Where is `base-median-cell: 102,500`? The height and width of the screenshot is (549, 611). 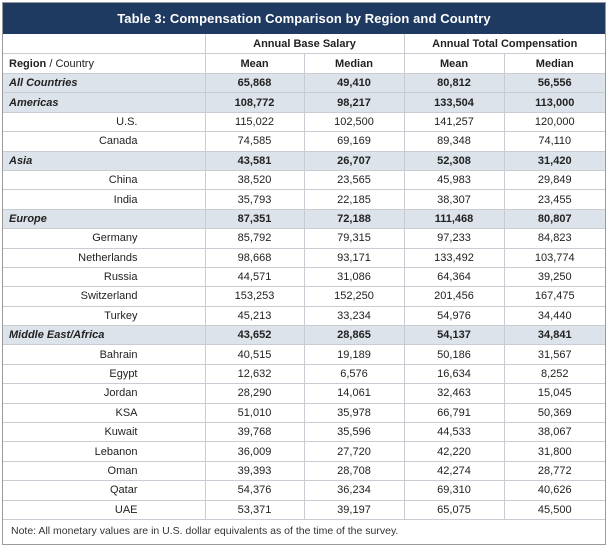 base-median-cell: 102,500 is located at coordinates (354, 122).